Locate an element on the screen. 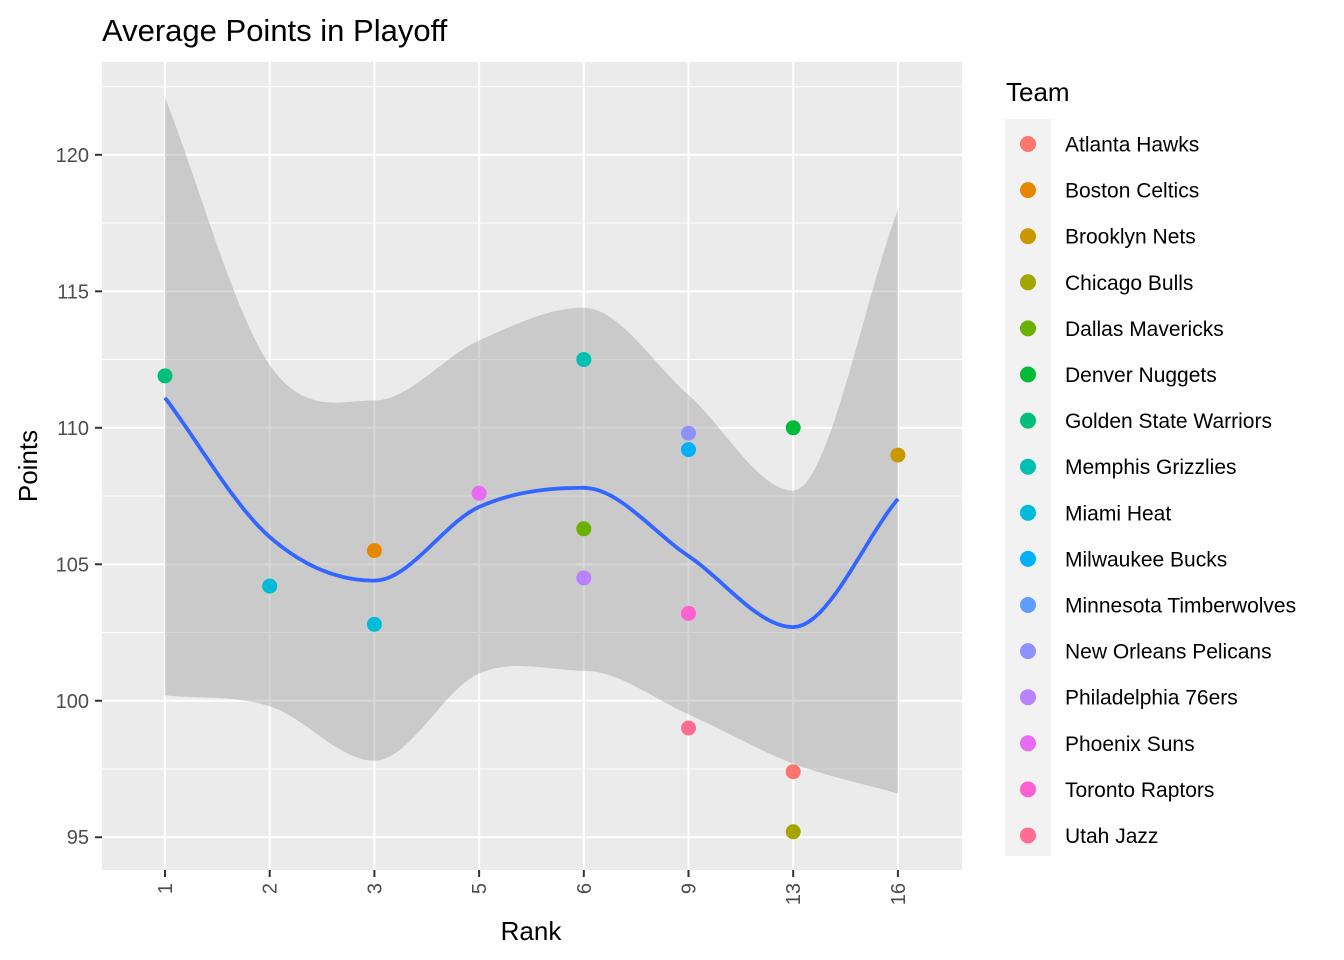 The image size is (1344, 960). legend-label: Phoenix Suns is located at coordinates (1130, 744).